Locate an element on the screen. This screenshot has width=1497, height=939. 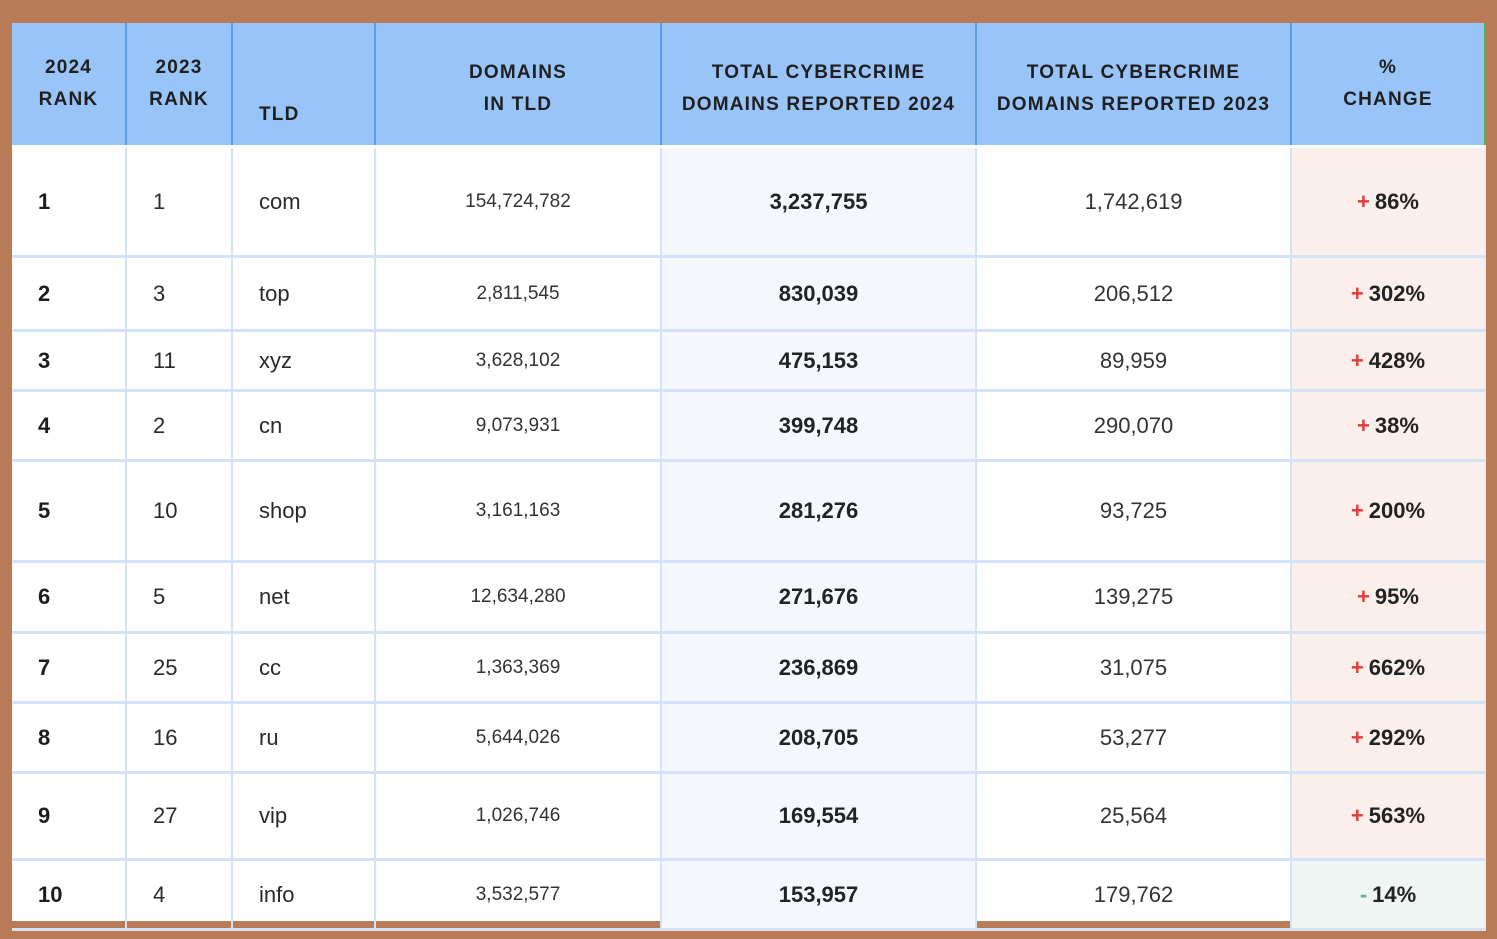
percent-change-cell: +86% is located at coordinates (1388, 202).